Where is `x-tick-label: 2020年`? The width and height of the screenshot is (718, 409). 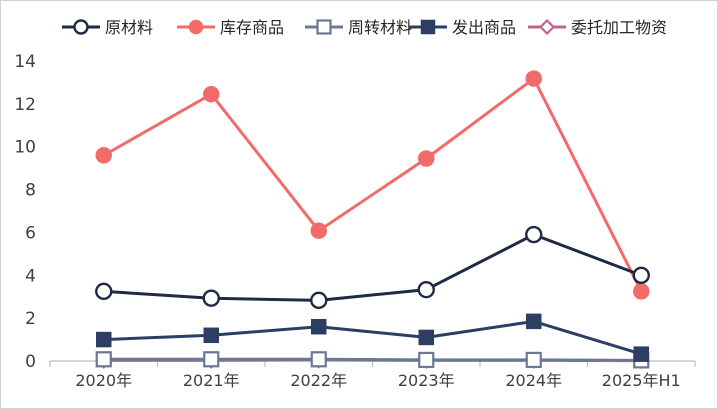
x-tick-label: 2020年 is located at coordinates (103, 380).